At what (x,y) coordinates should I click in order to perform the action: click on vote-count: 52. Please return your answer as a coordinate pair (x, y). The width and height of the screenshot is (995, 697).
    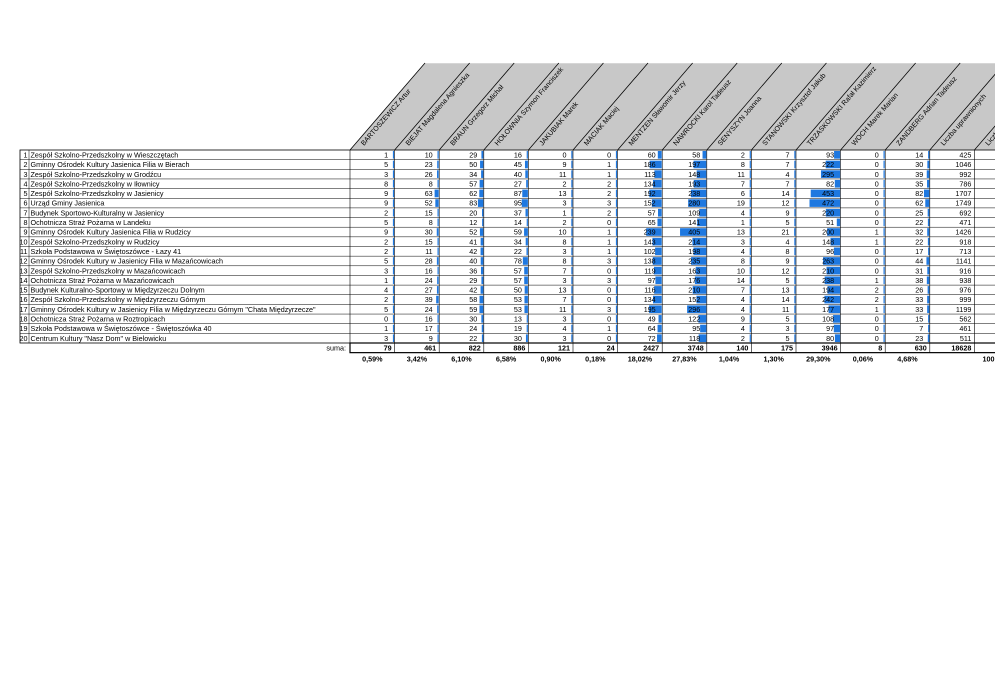
    Looking at the image, I should click on (473, 232).